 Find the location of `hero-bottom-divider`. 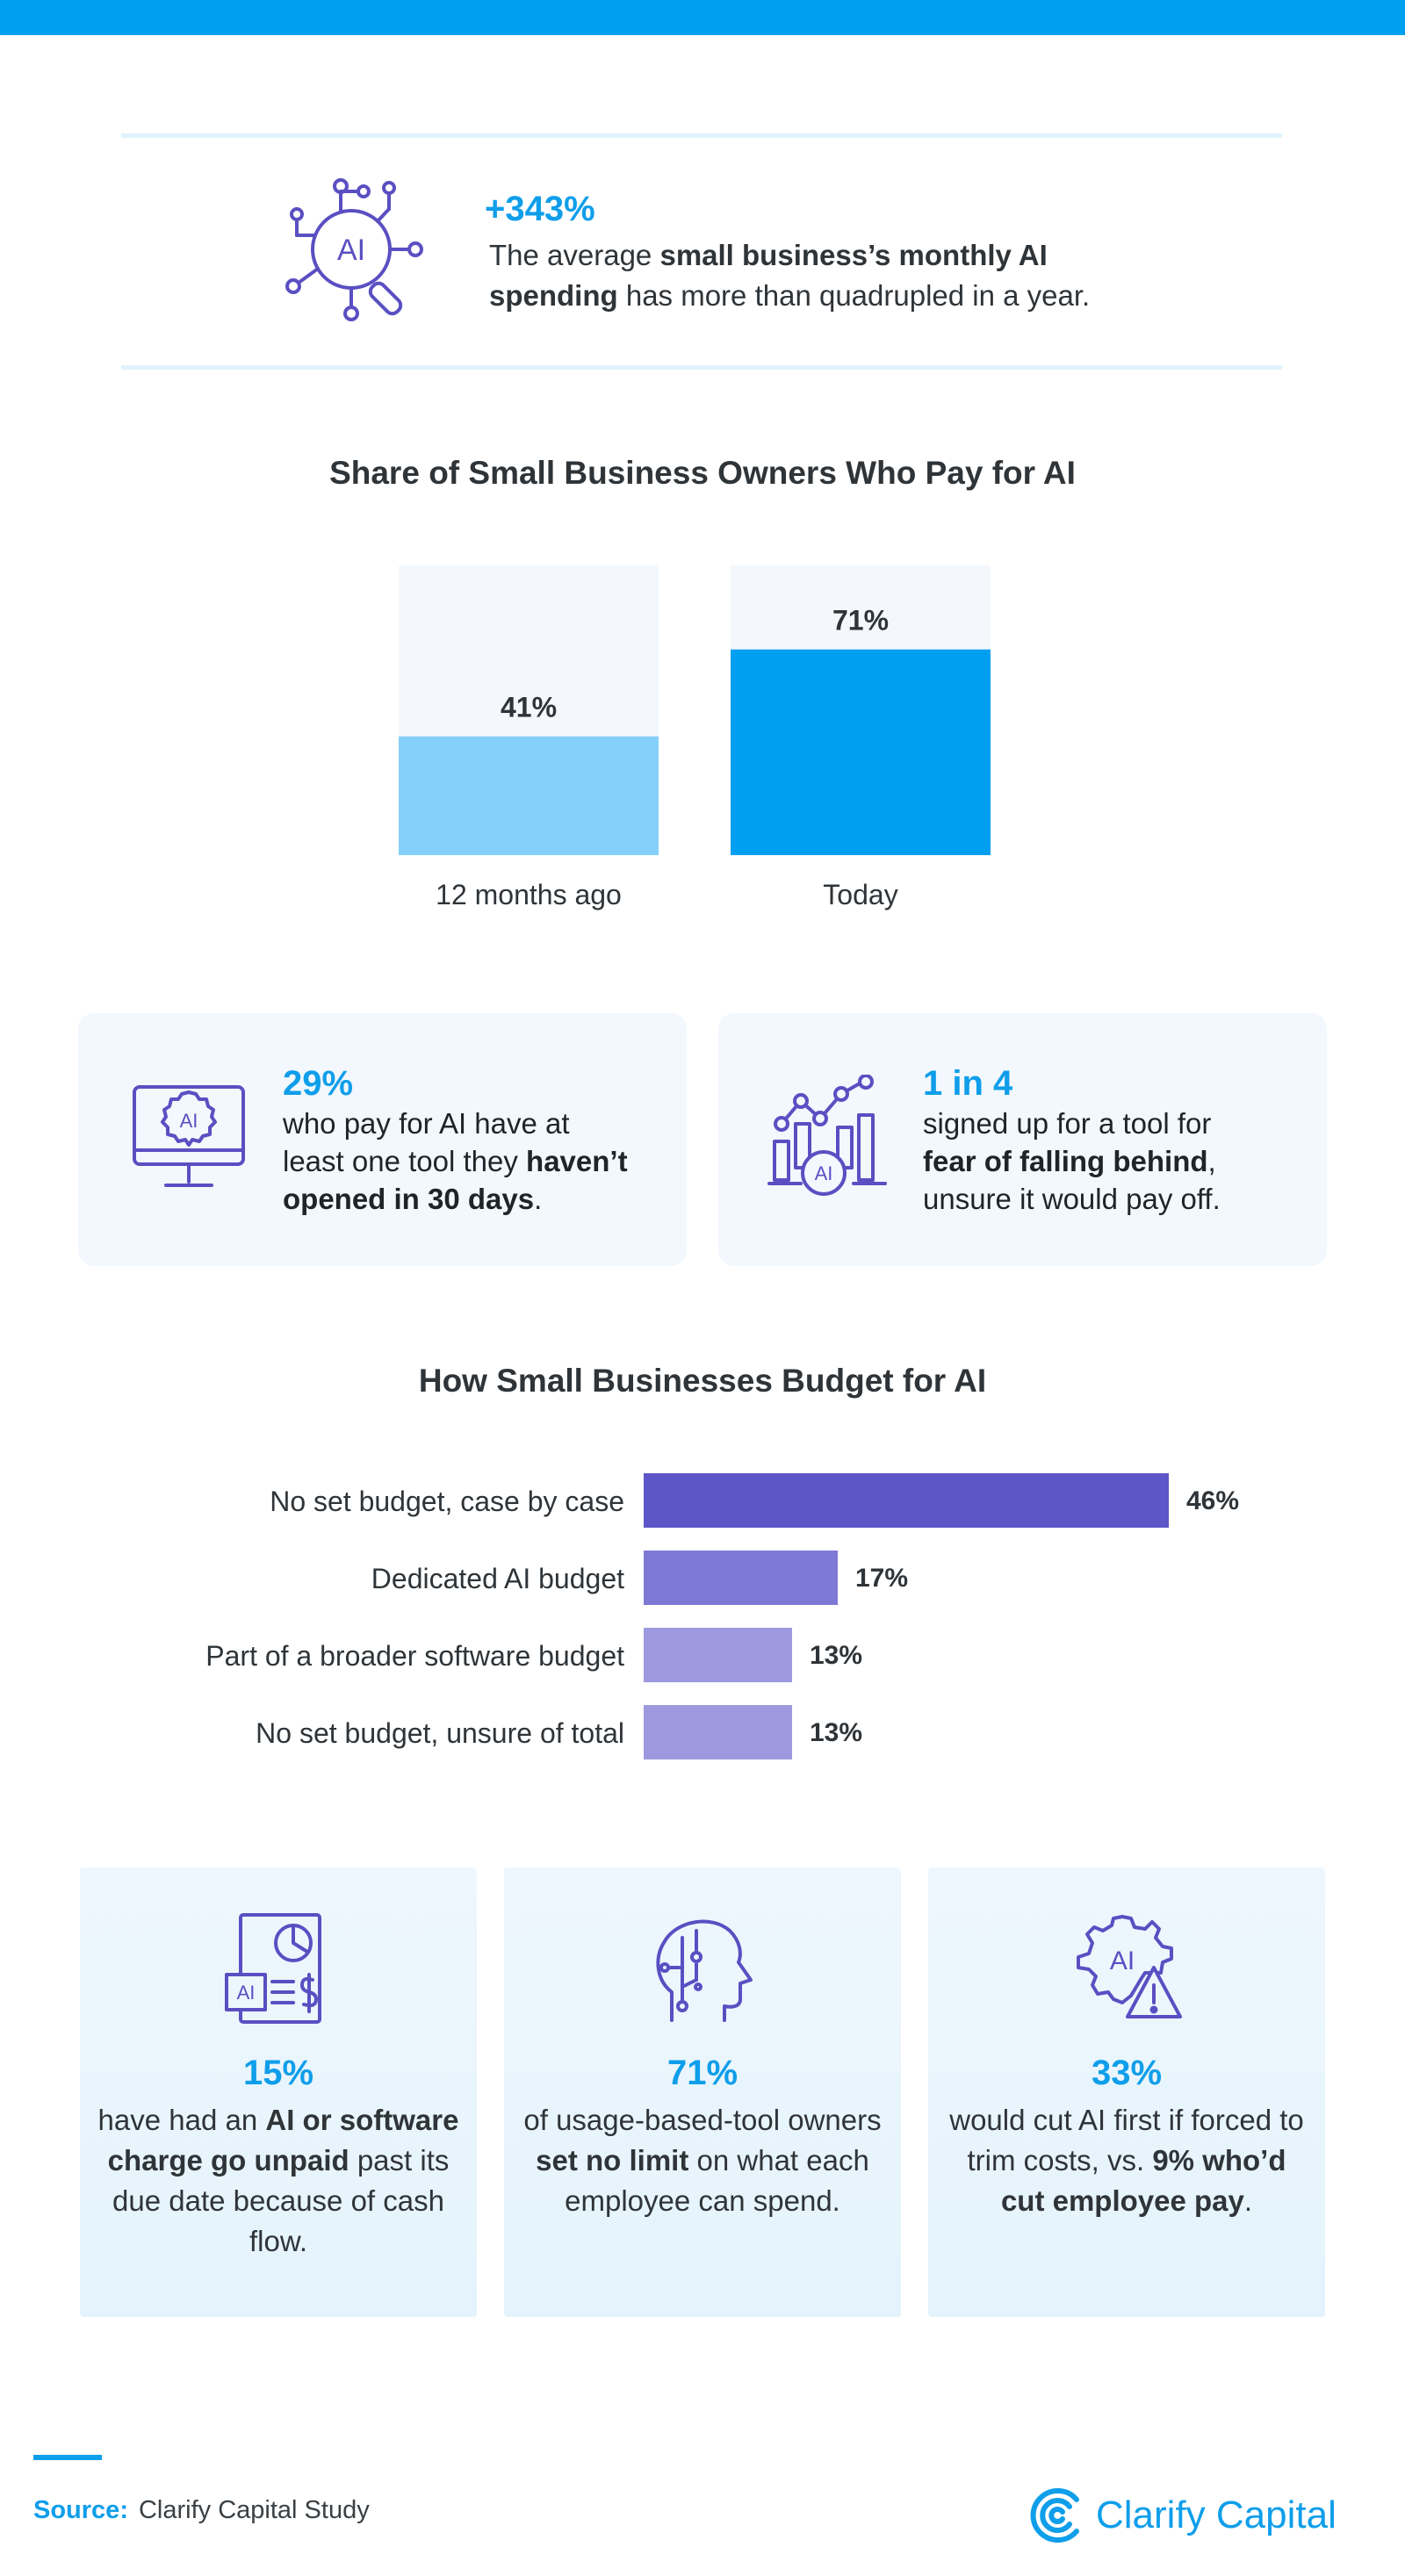

hero-bottom-divider is located at coordinates (702, 367).